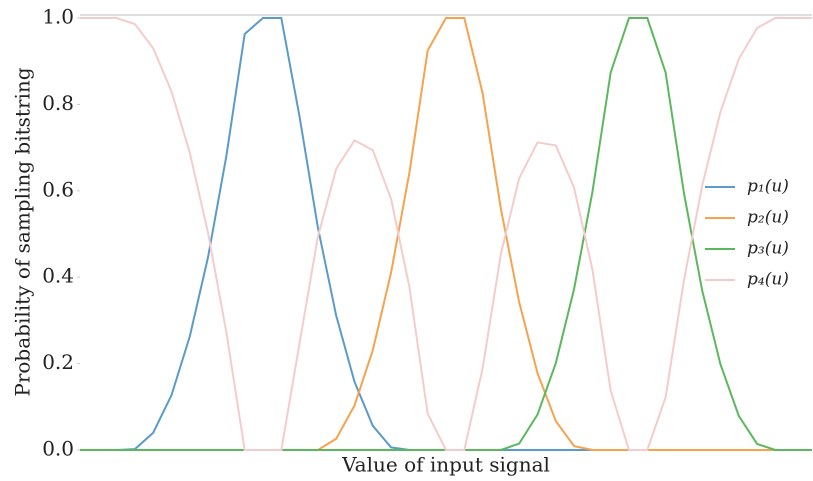 The image size is (813, 481). Describe the element at coordinates (58, 189) in the screenshot. I see `y-tick-label: 0.6` at that location.